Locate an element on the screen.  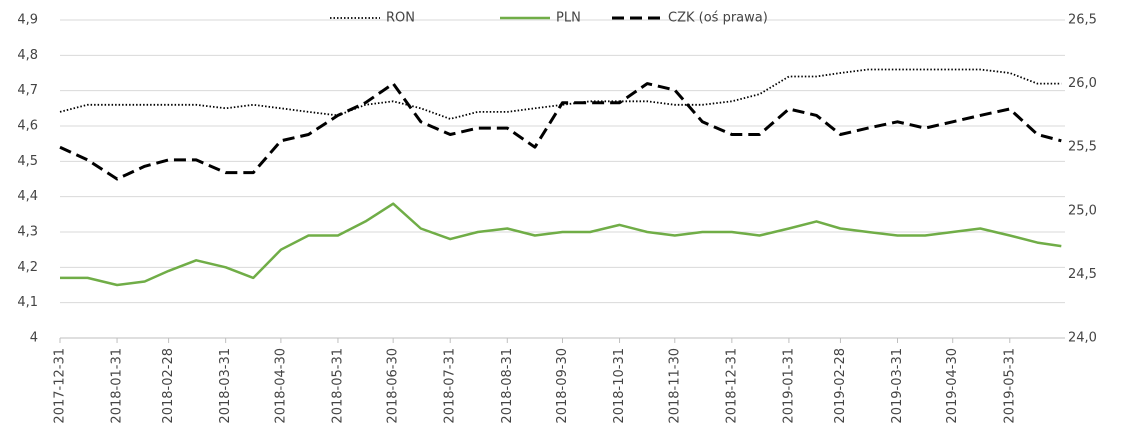
x-tick-label: 2018-08-31 is located at coordinates (507, 386).